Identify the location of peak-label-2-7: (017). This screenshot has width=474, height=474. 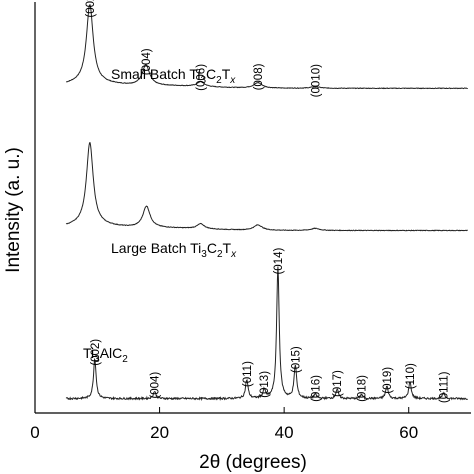
(338, 383).